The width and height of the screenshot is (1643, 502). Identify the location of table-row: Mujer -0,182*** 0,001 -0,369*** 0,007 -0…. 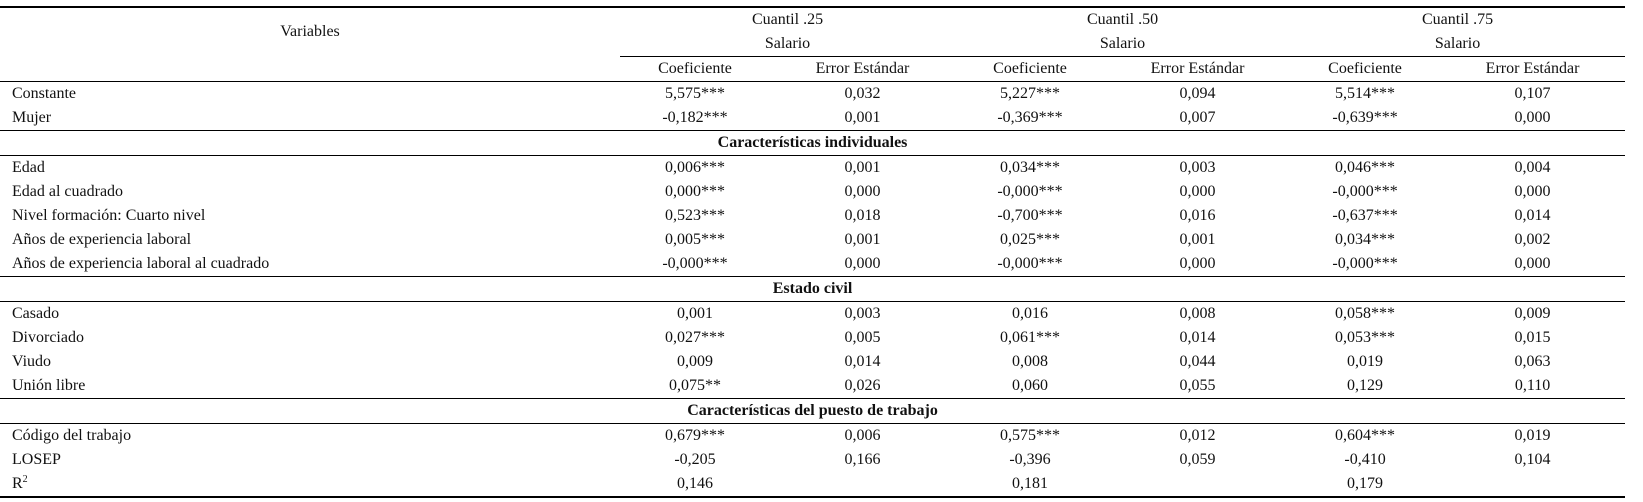
(813, 118).